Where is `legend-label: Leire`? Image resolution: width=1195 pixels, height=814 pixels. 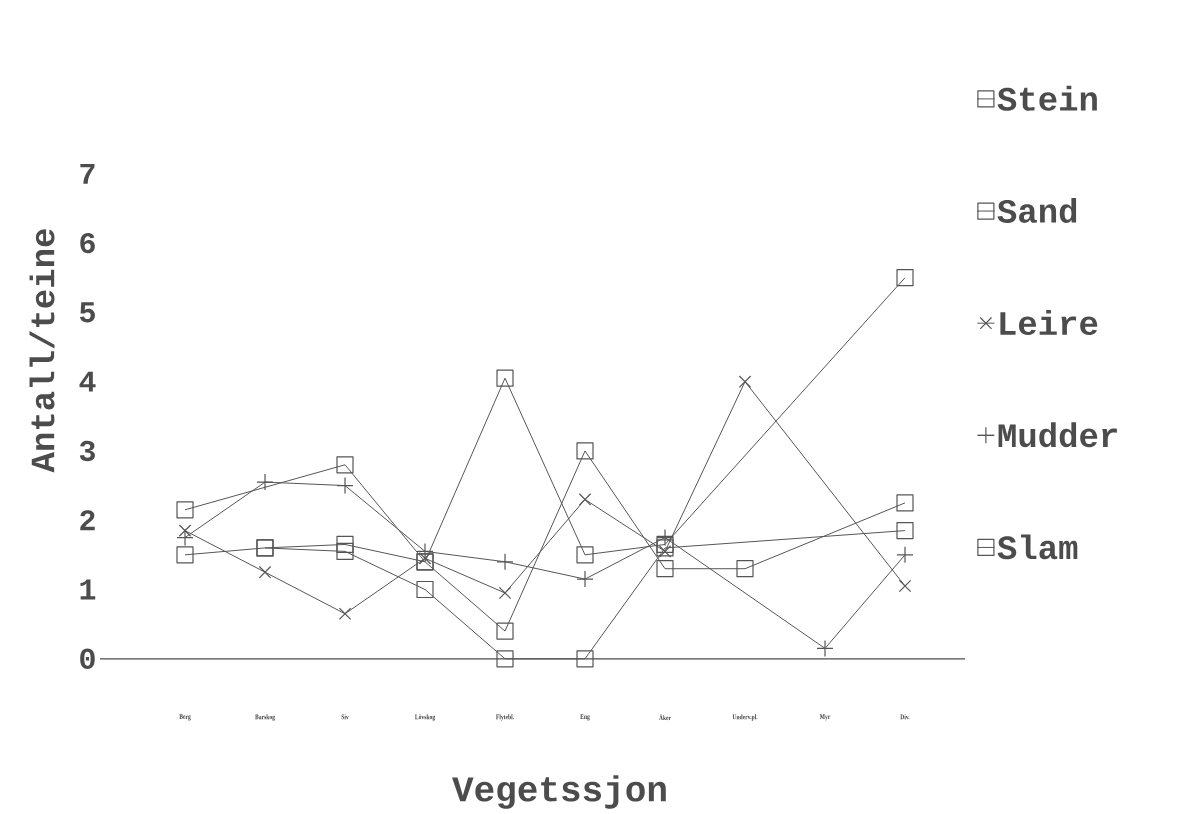 legend-label: Leire is located at coordinates (1049, 323).